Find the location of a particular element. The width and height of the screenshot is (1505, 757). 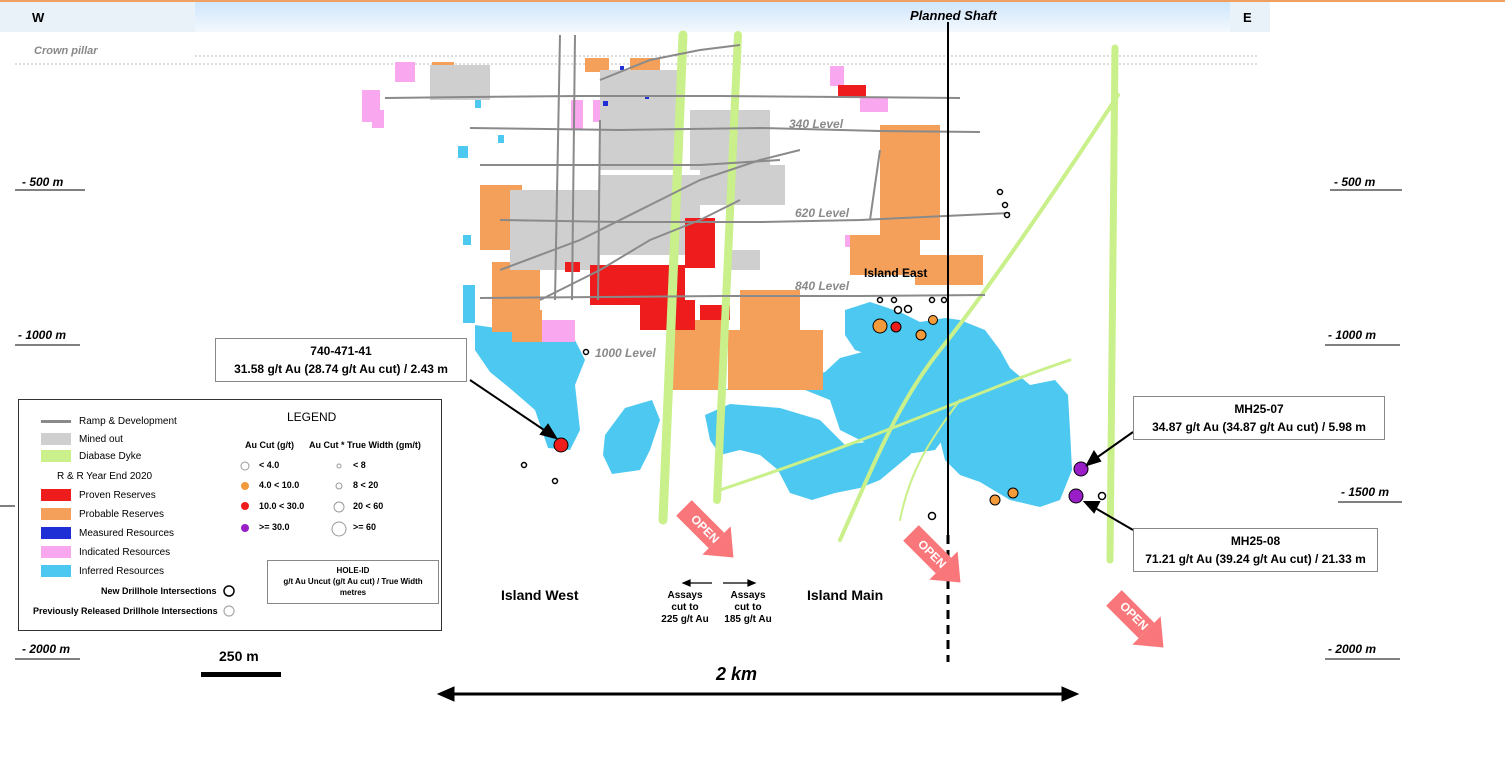

open-arrows is located at coordinates (920, 574).